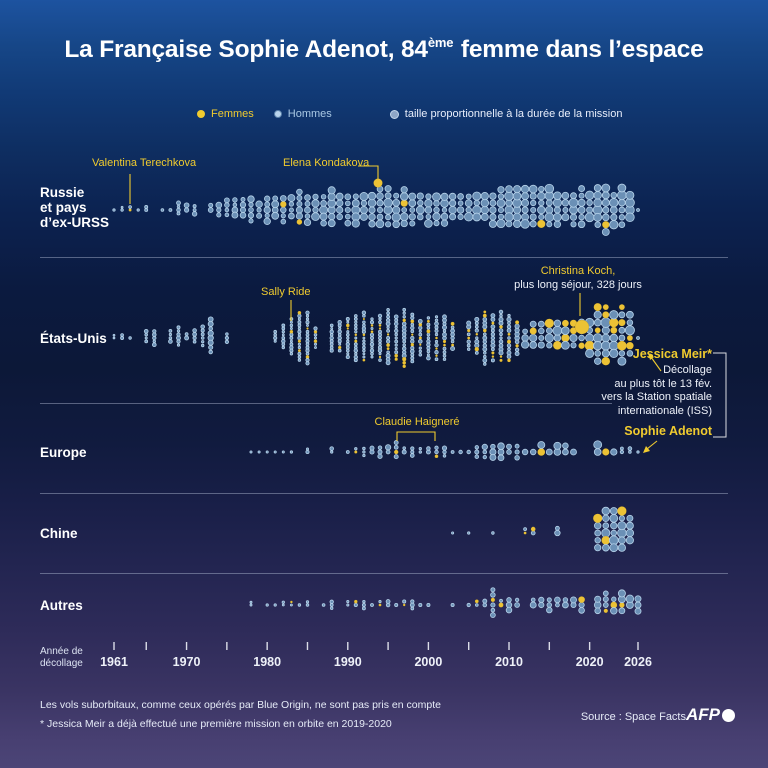 The image size is (768, 768). I want to click on axis-caption: Année de décollage, so click(61, 658).